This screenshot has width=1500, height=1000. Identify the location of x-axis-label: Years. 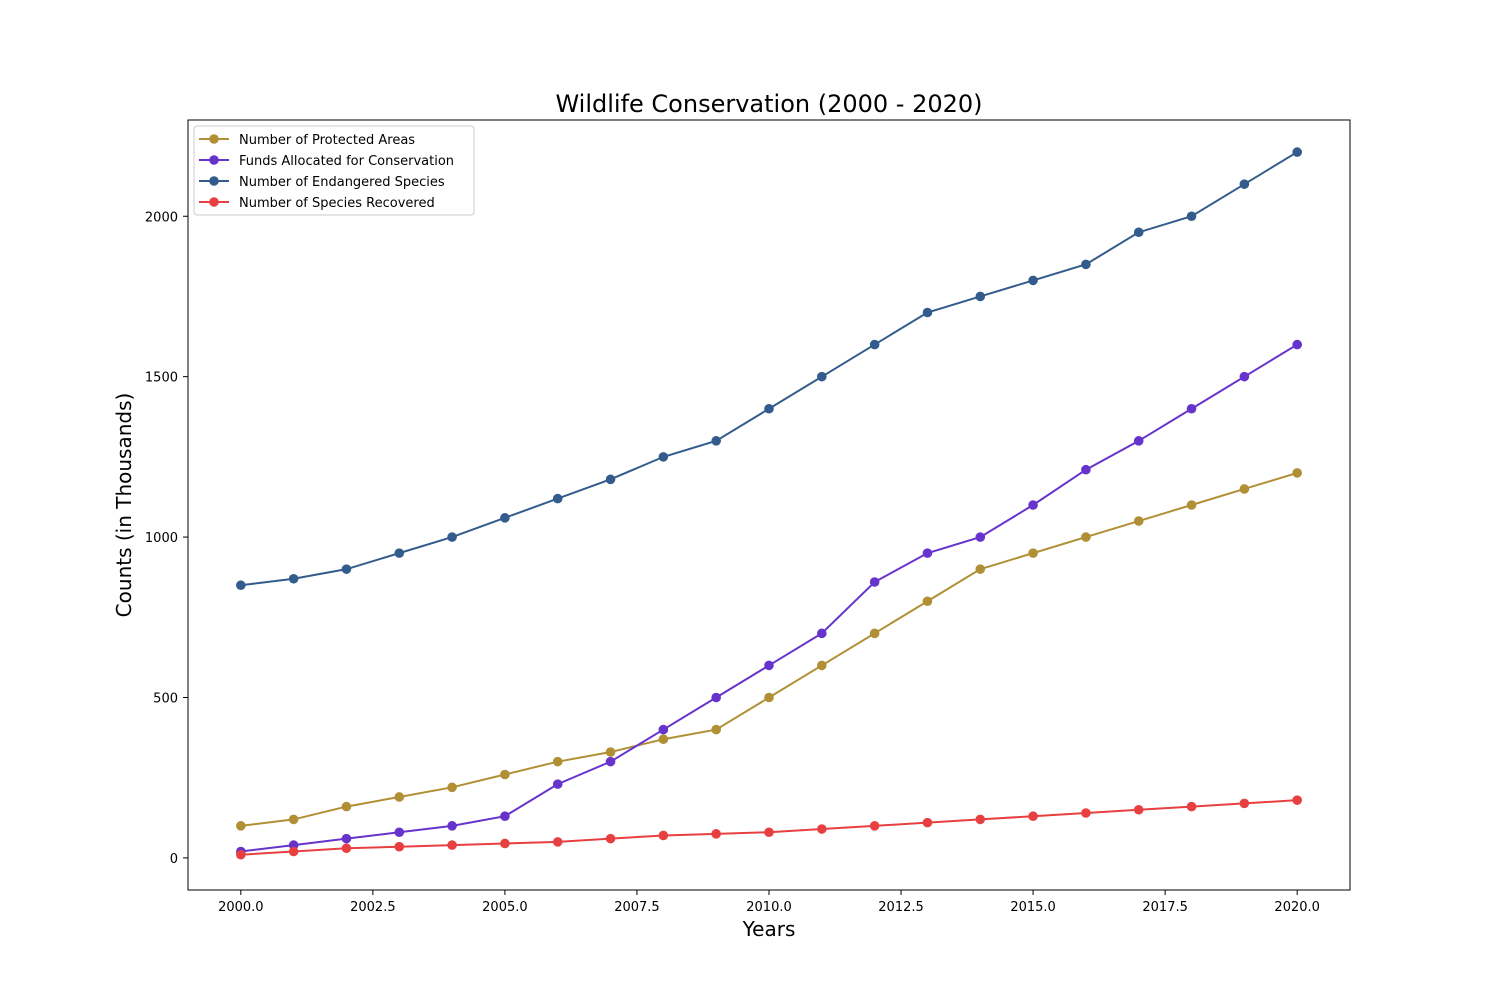
(769, 929).